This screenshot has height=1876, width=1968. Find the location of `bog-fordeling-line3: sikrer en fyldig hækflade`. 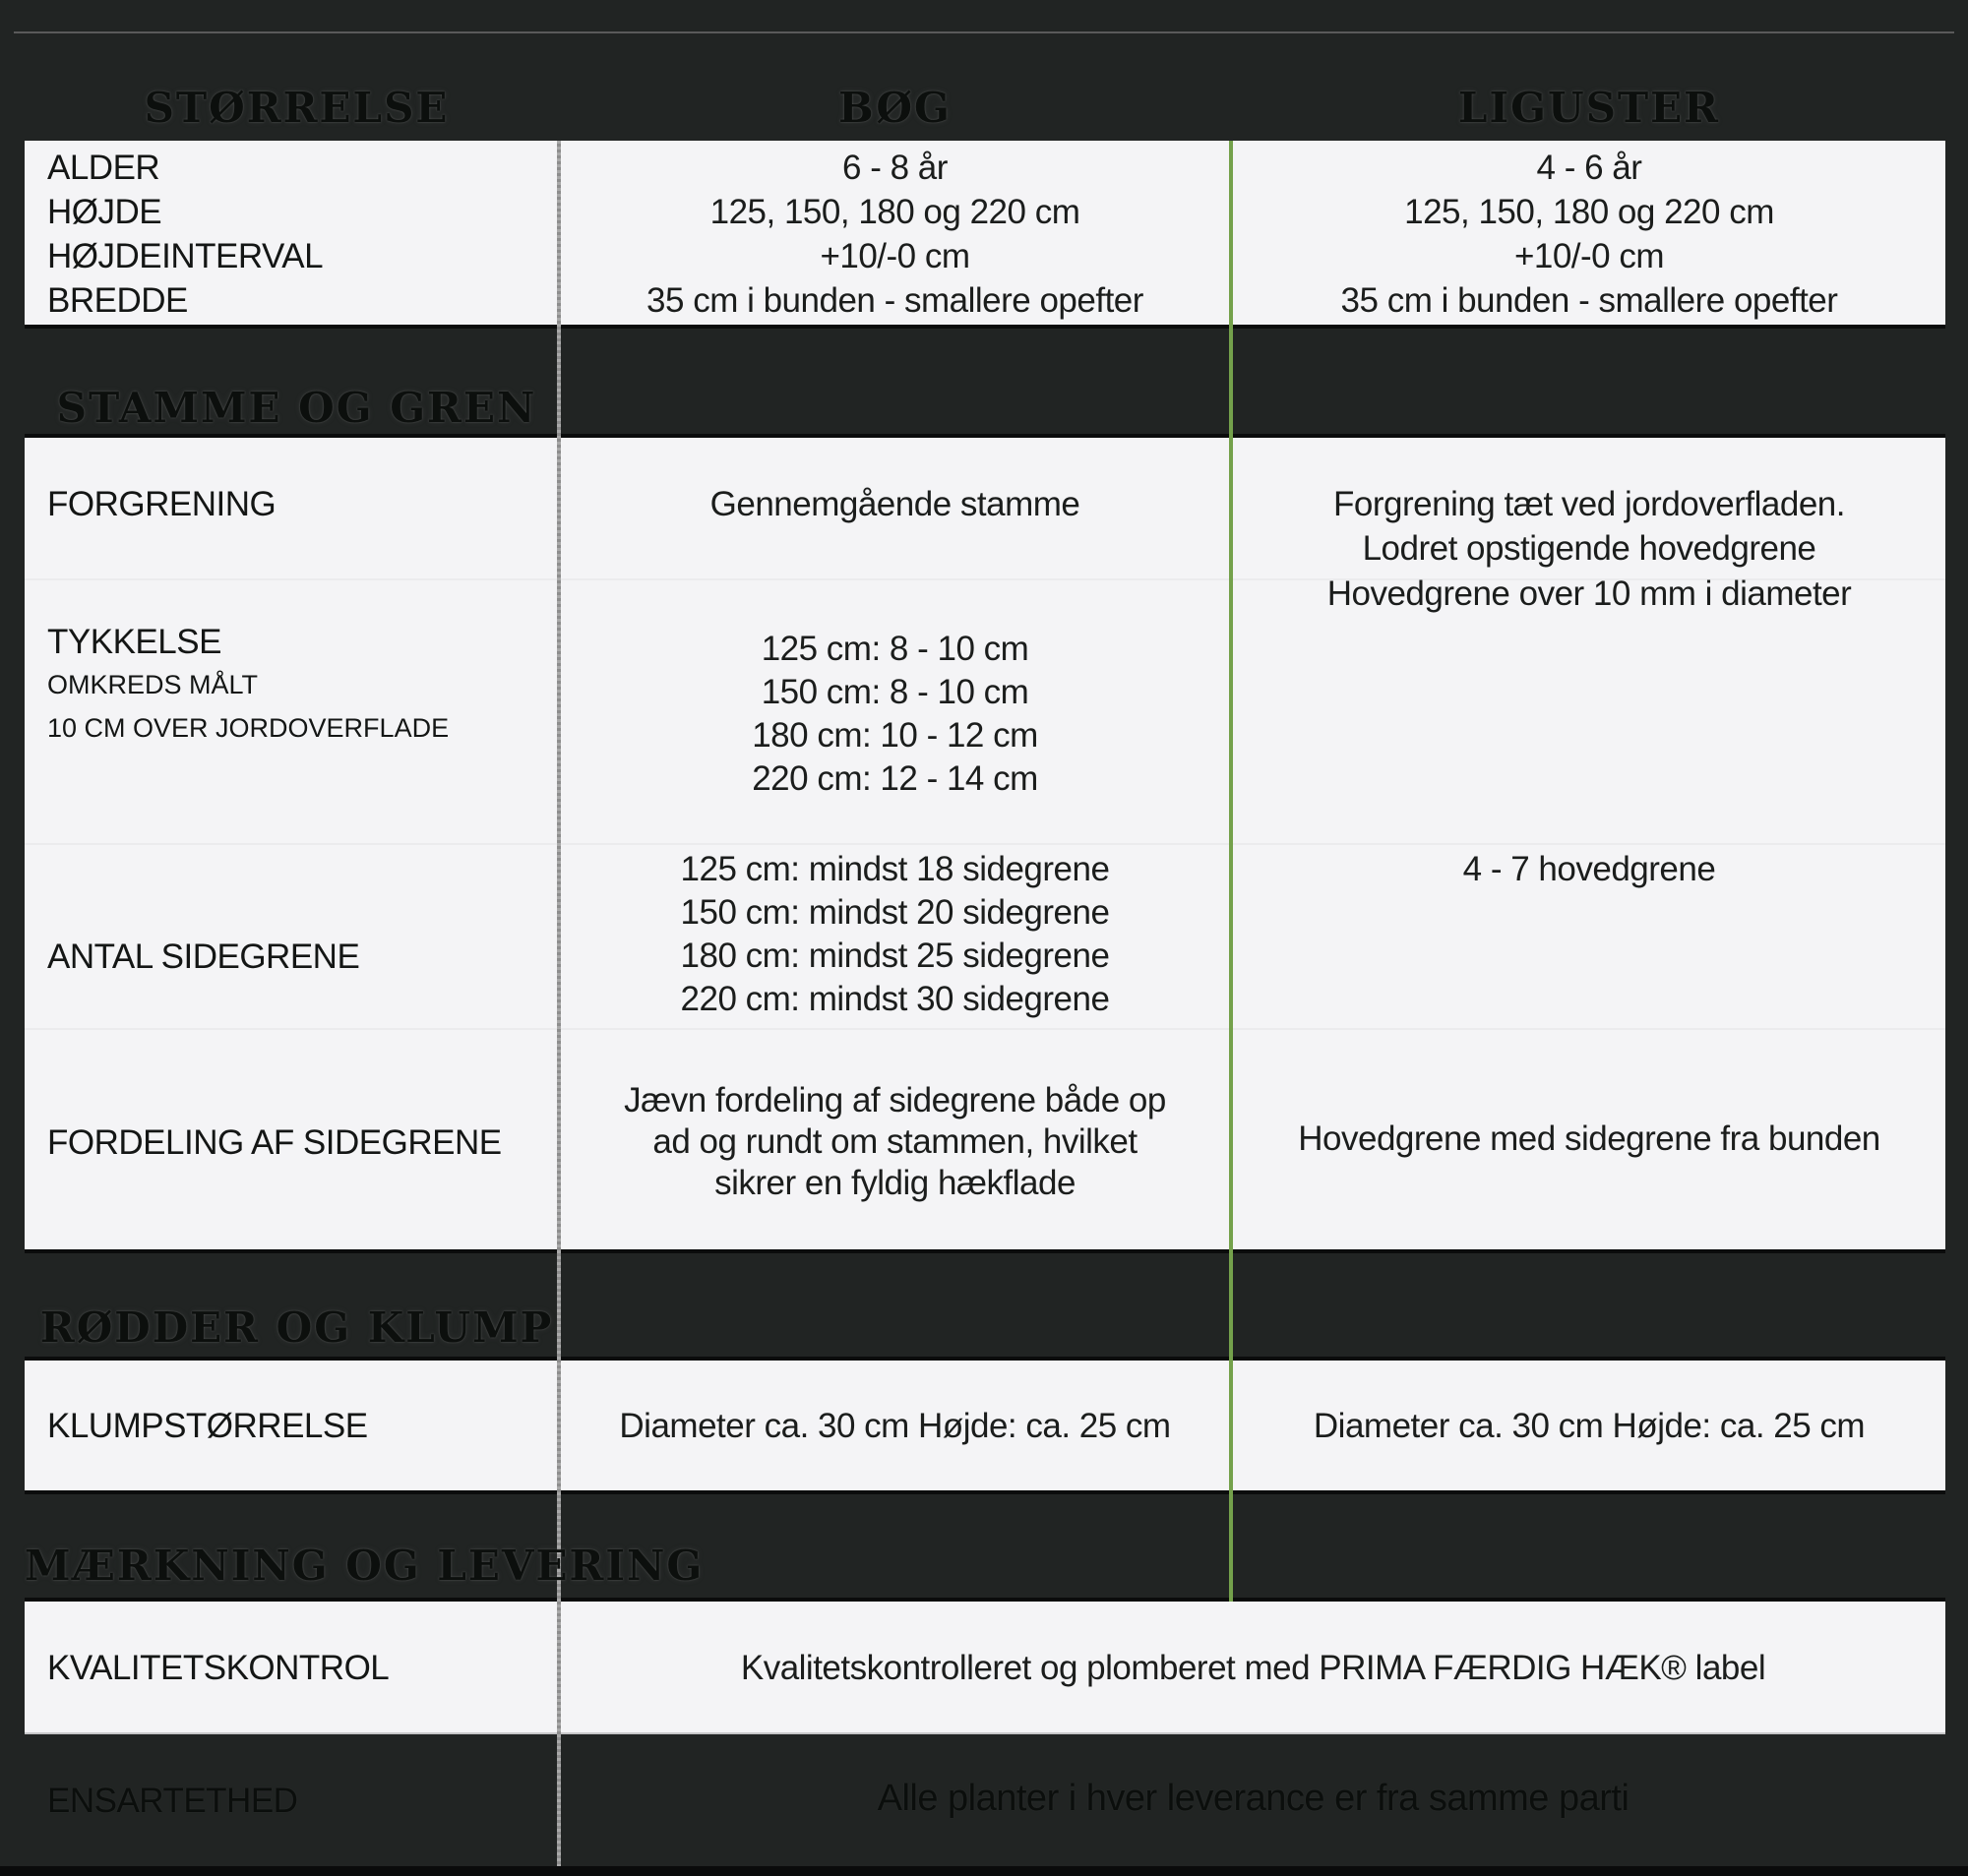

bog-fordeling-line3: sikrer en fyldig hækflade is located at coordinates (895, 1183).